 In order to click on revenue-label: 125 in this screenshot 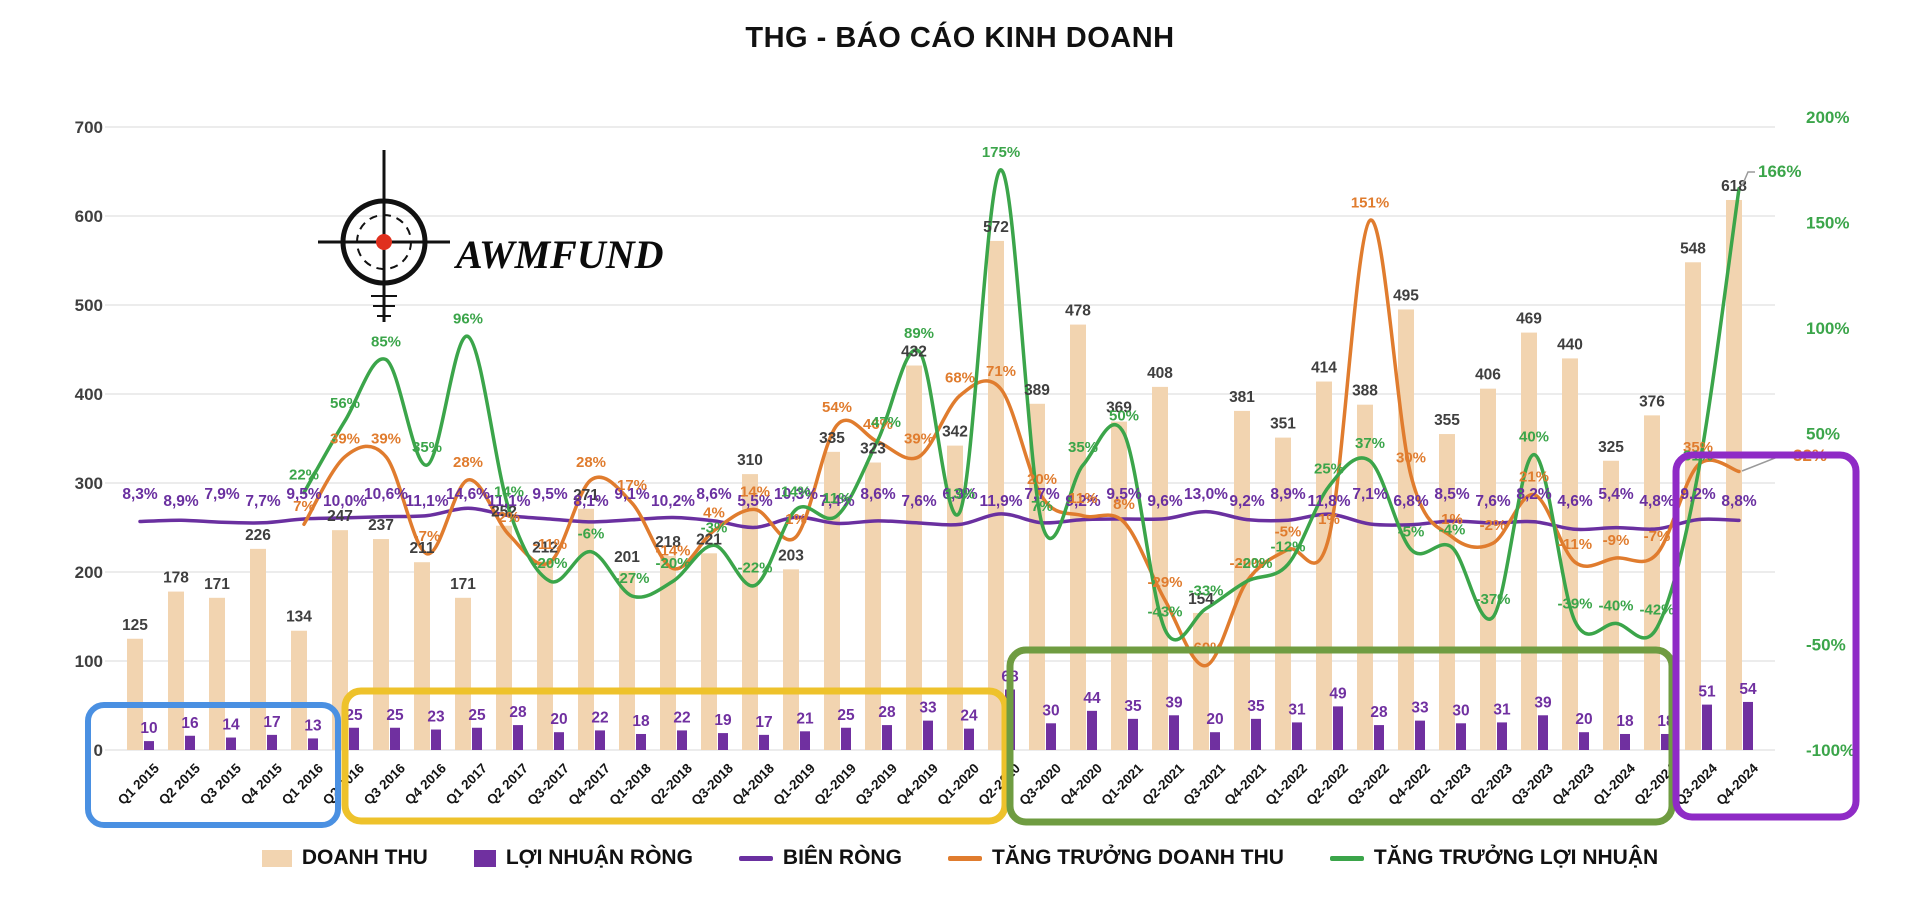, I will do `click(135, 625)`.